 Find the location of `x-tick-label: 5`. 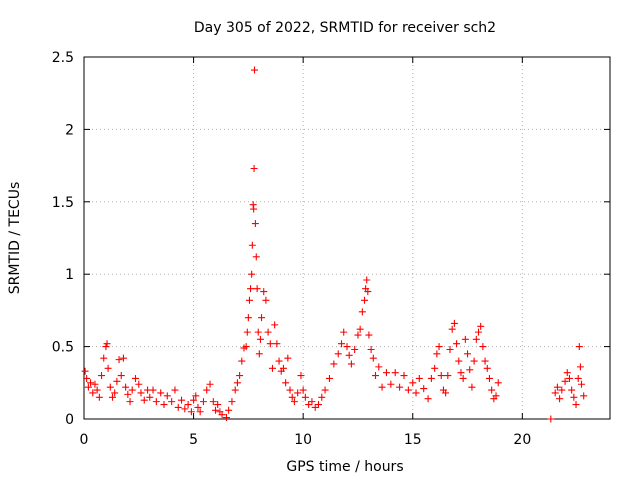

x-tick-label: 5 is located at coordinates (193, 440).